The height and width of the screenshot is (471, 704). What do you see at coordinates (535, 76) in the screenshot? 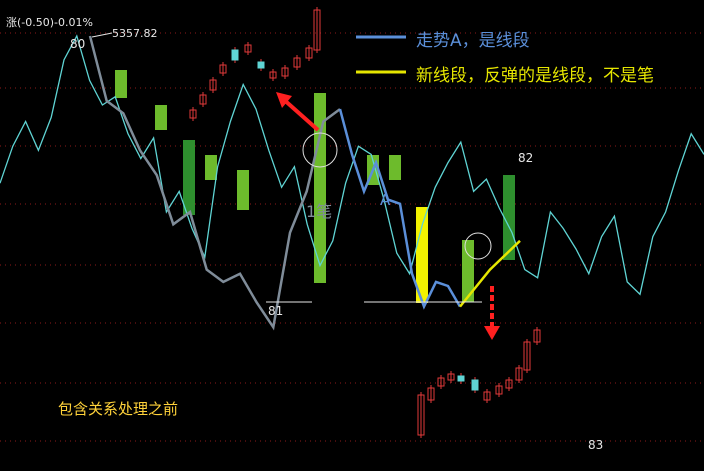
I see `legend-label-new-segment: 新线段，反弹的是线段，不是笔` at bounding box center [535, 76].